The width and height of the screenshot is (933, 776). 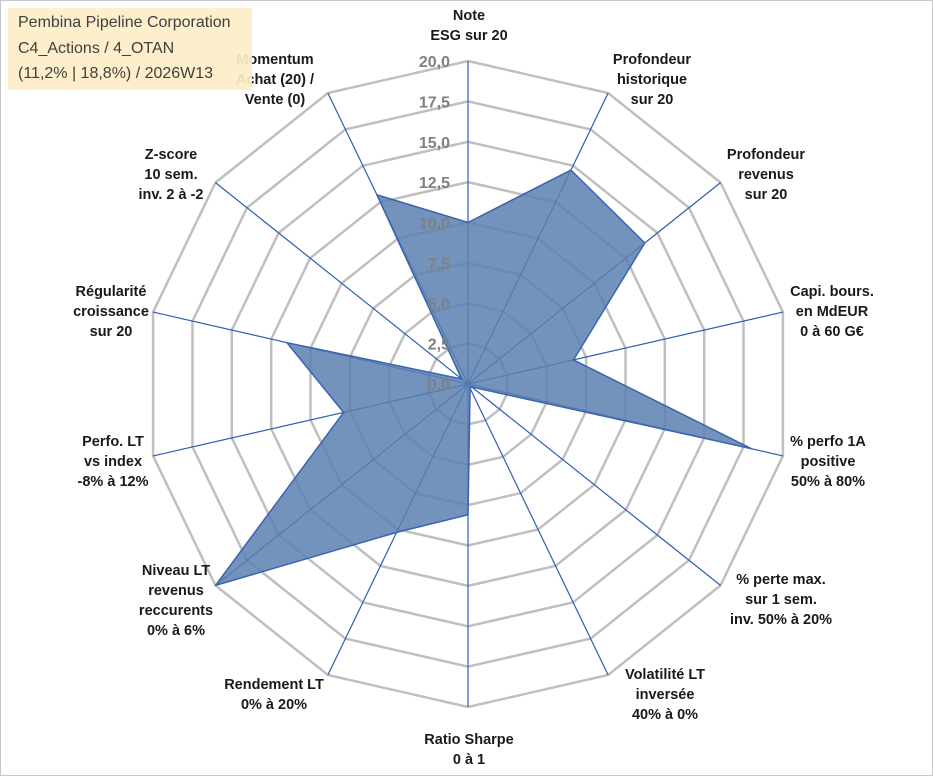 I want to click on axis-label-line: 50% à 80%, so click(x=828, y=482).